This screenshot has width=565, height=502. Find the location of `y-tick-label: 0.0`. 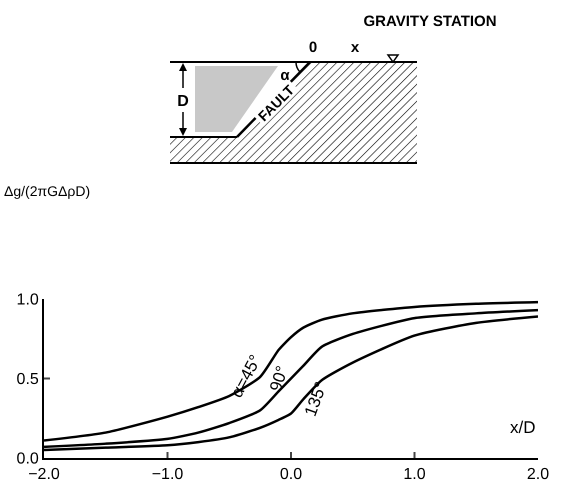

y-tick-label: 0.0 is located at coordinates (27, 459).